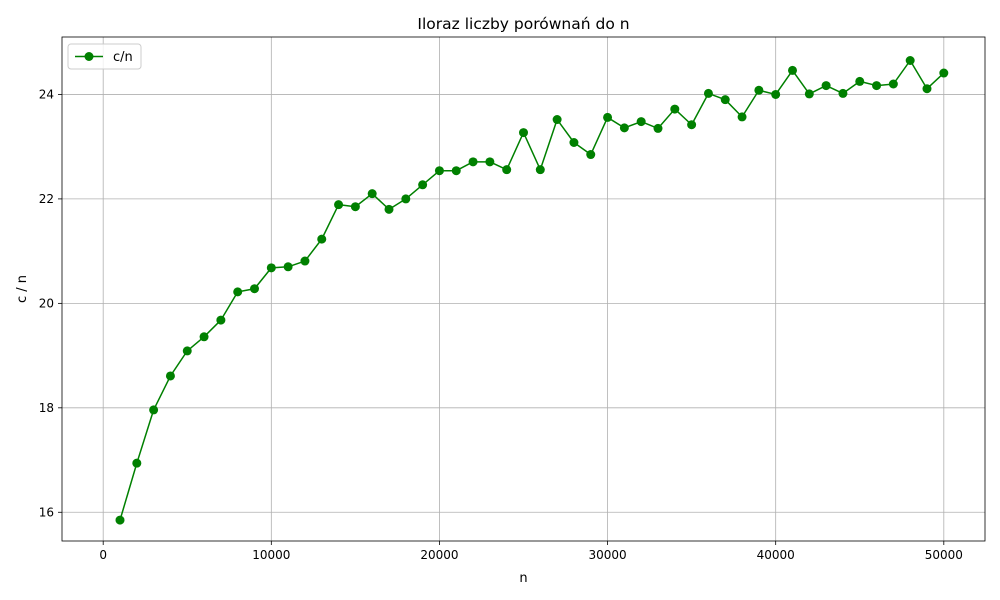 Image resolution: width=1000 pixels, height=600 pixels. I want to click on legend-marker-sample, so click(89, 56).